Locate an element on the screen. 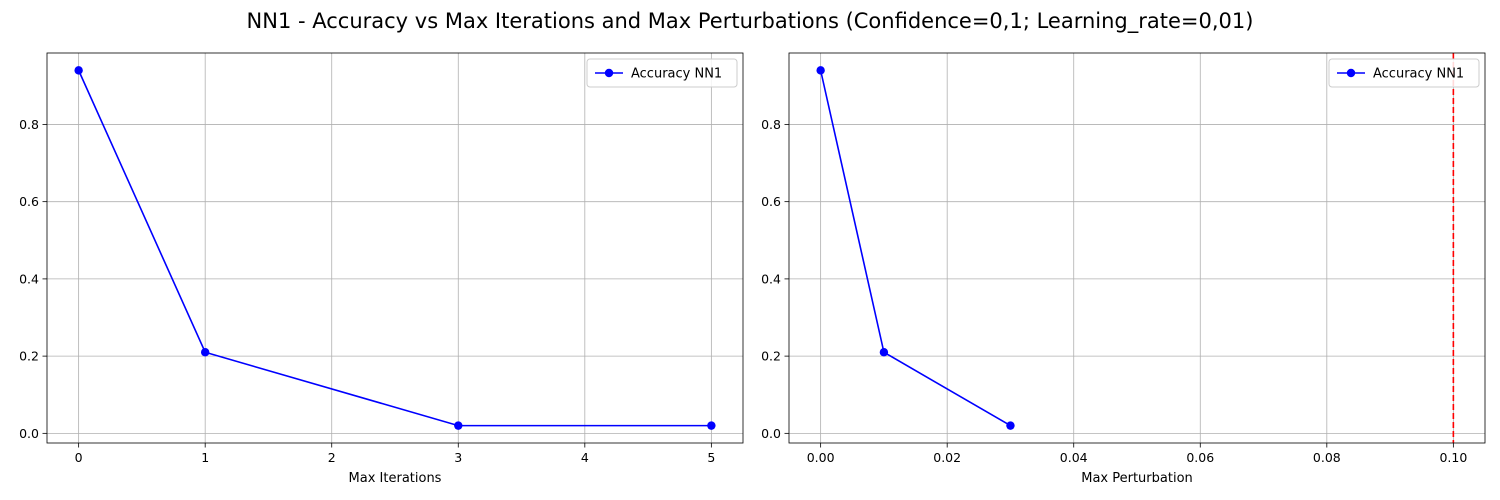  x-tick-label: 0 is located at coordinates (79, 457).